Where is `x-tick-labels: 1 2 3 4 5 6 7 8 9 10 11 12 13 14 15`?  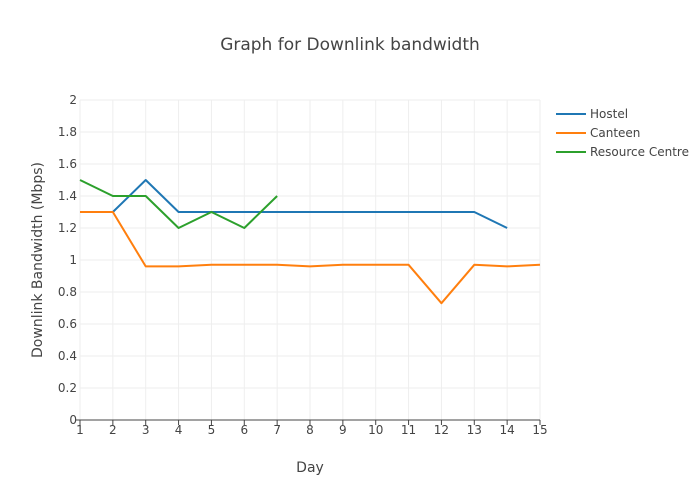 x-tick-labels: 1 2 3 4 5 6 7 8 9 10 11 12 13 14 15 is located at coordinates (311, 430).